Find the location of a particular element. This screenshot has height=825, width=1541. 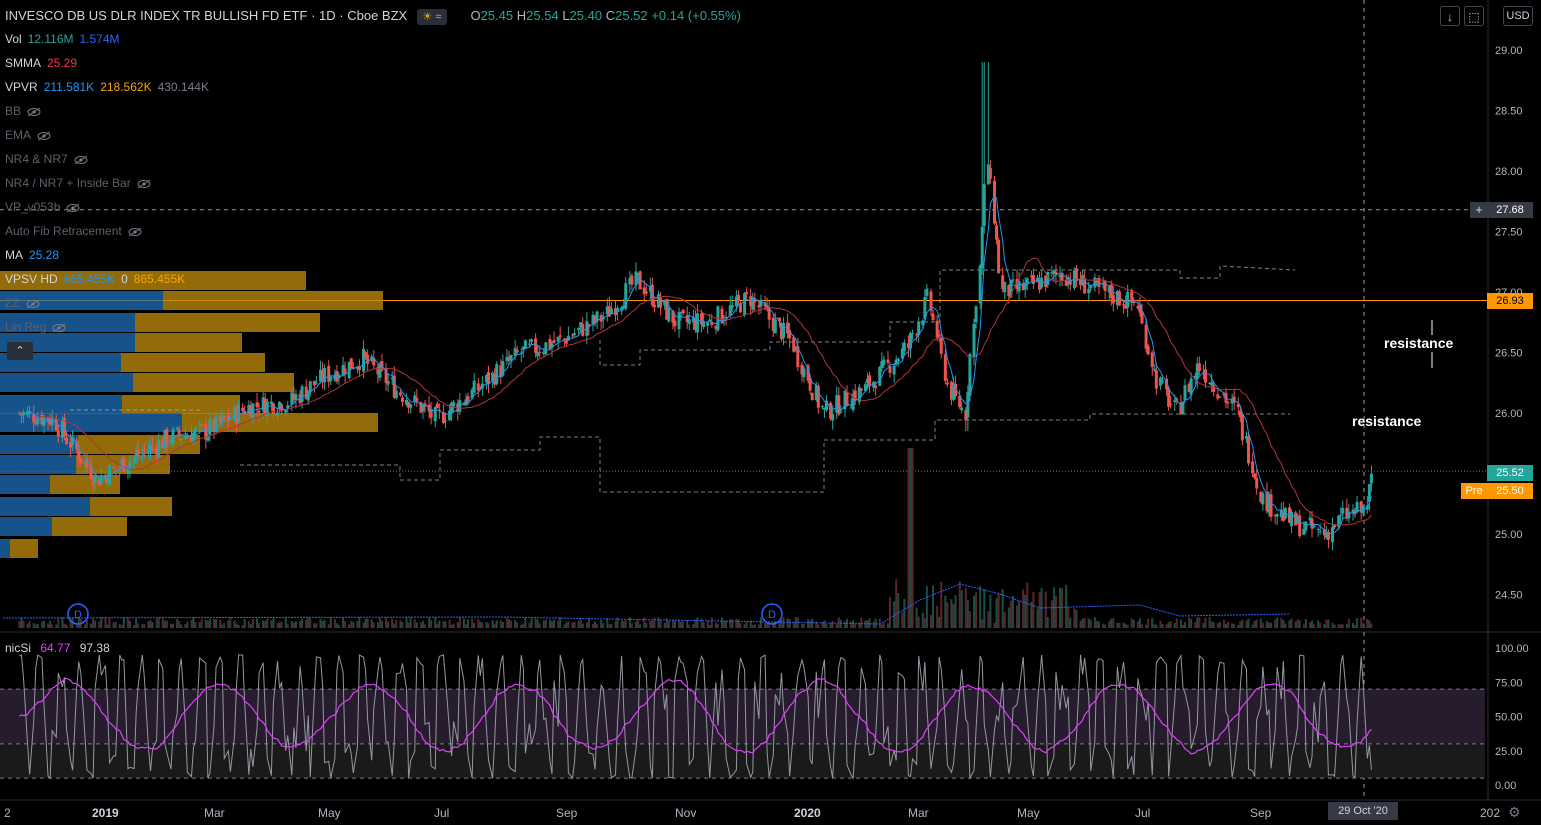

legend-vol: Vol 12.116M 1.574M is located at coordinates (62, 39).